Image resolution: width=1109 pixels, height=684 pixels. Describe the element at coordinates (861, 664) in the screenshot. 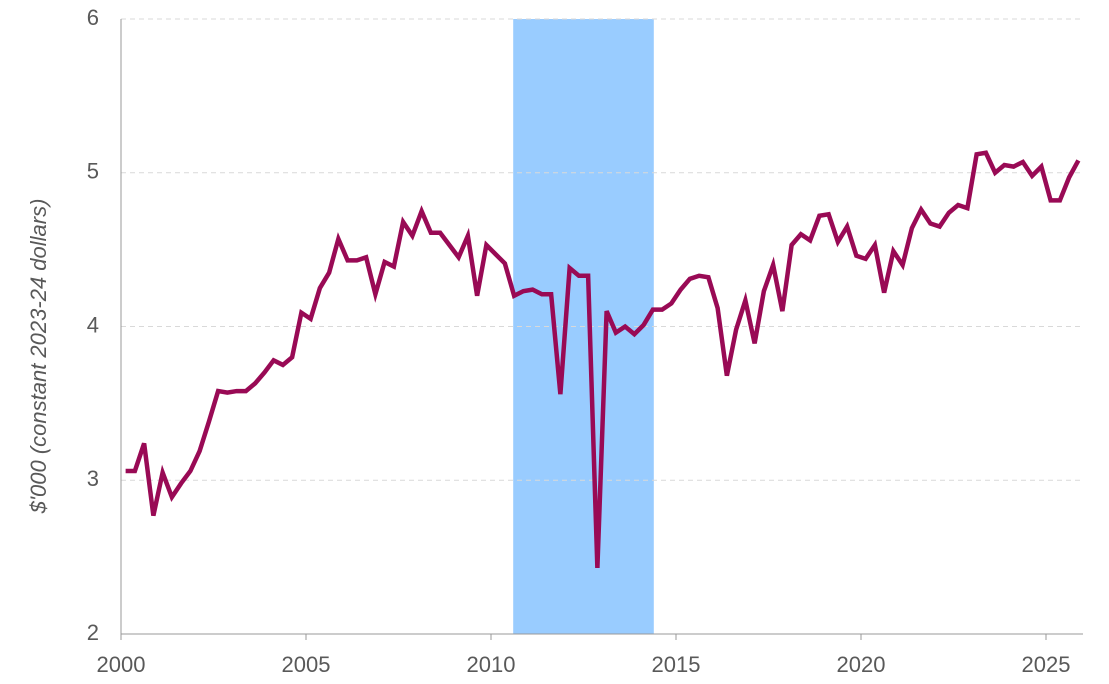

I see `x-tick-label: 2020` at that location.